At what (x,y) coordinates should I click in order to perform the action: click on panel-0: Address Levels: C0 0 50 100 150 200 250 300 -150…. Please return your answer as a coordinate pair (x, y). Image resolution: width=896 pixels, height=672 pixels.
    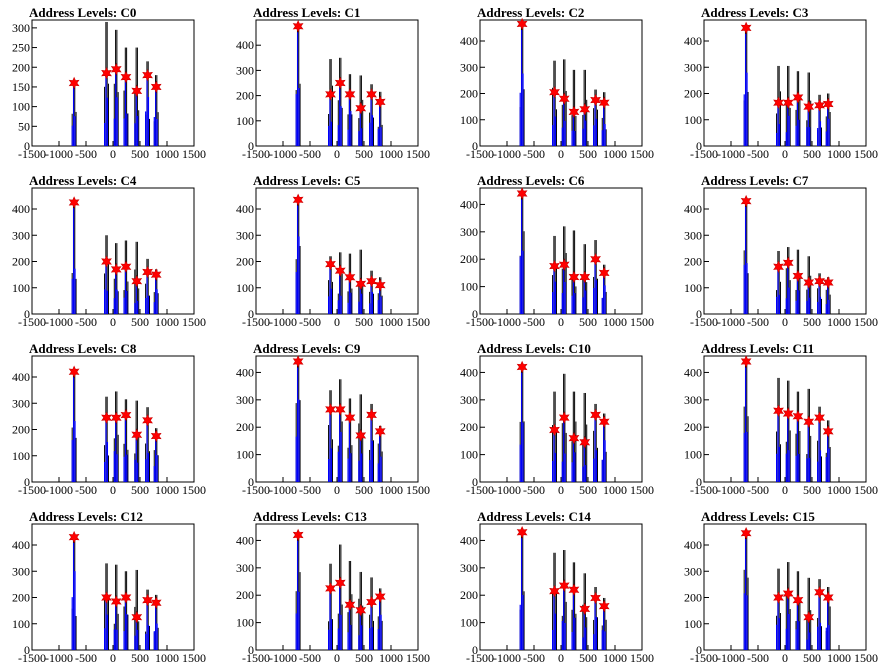
    Looking at the image, I should click on (109, 83).